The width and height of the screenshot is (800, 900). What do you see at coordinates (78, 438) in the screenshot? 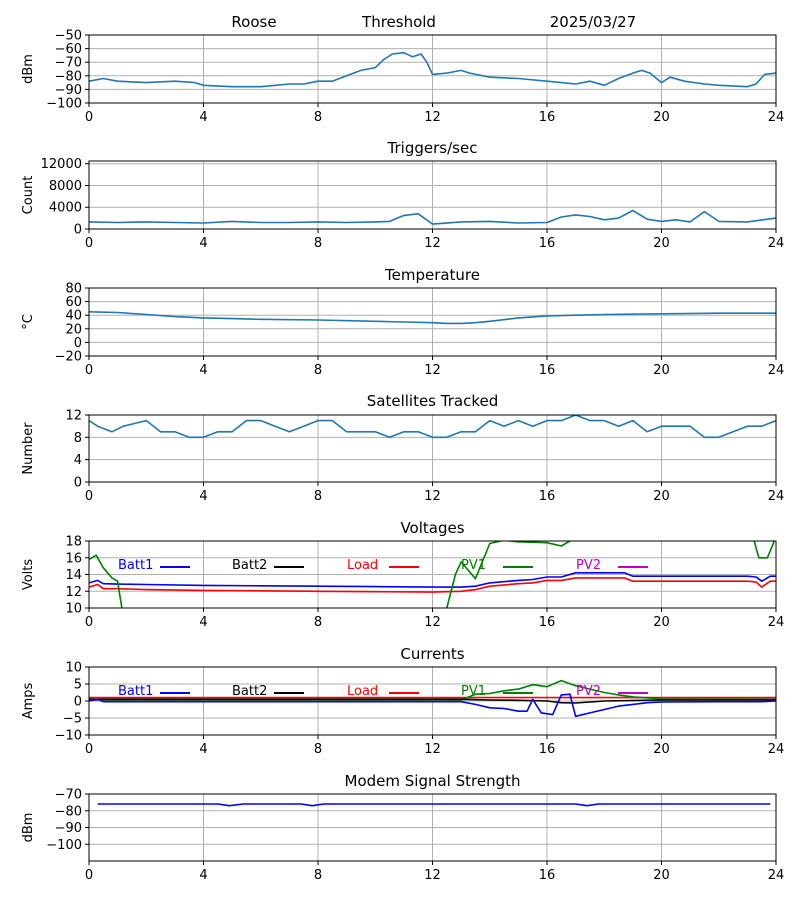
I see `y-tick-label: 8` at bounding box center [78, 438].